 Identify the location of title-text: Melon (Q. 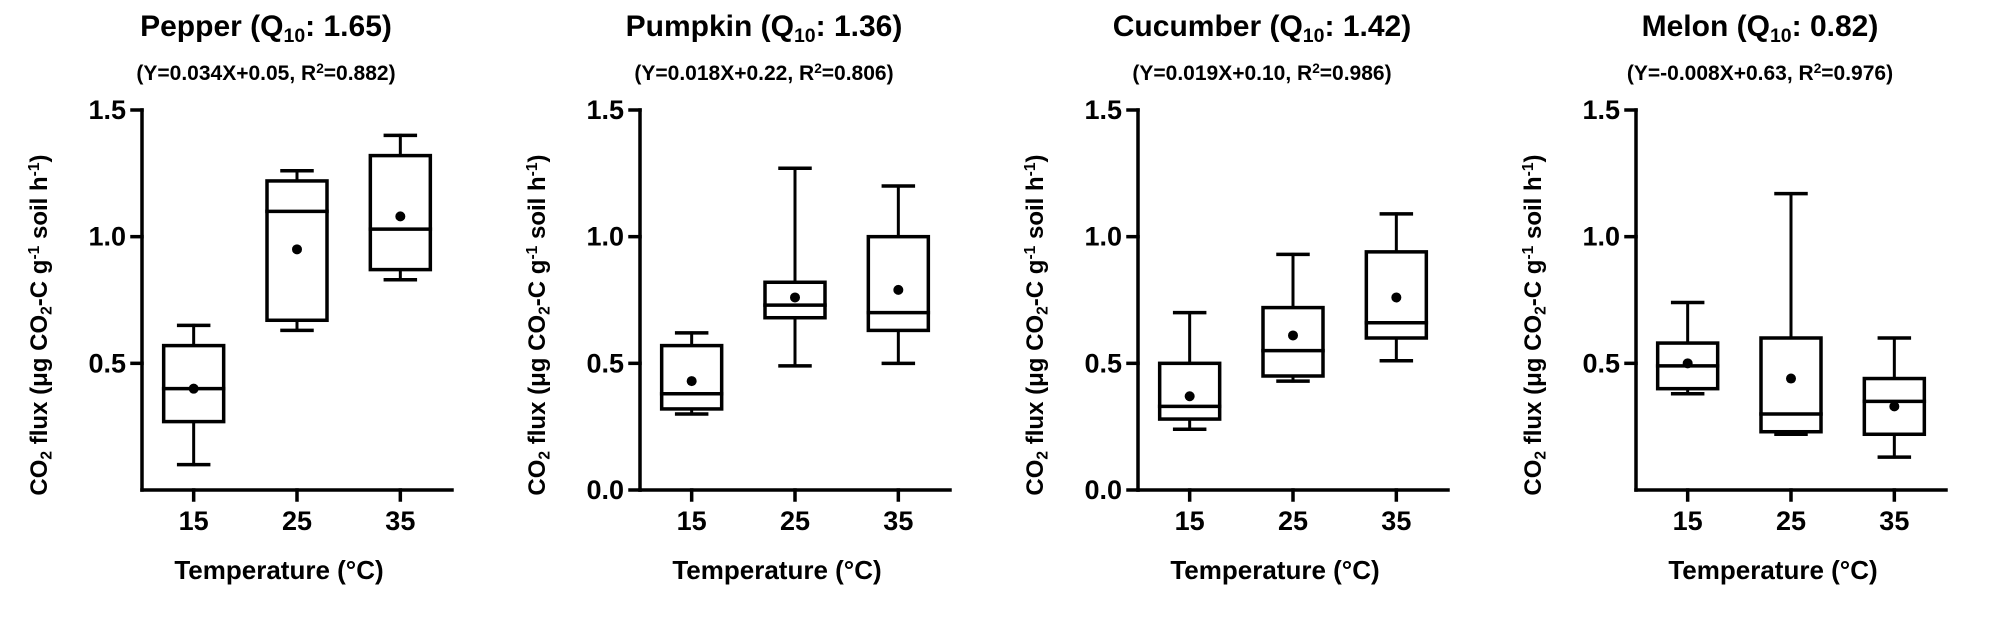
(1705, 26).